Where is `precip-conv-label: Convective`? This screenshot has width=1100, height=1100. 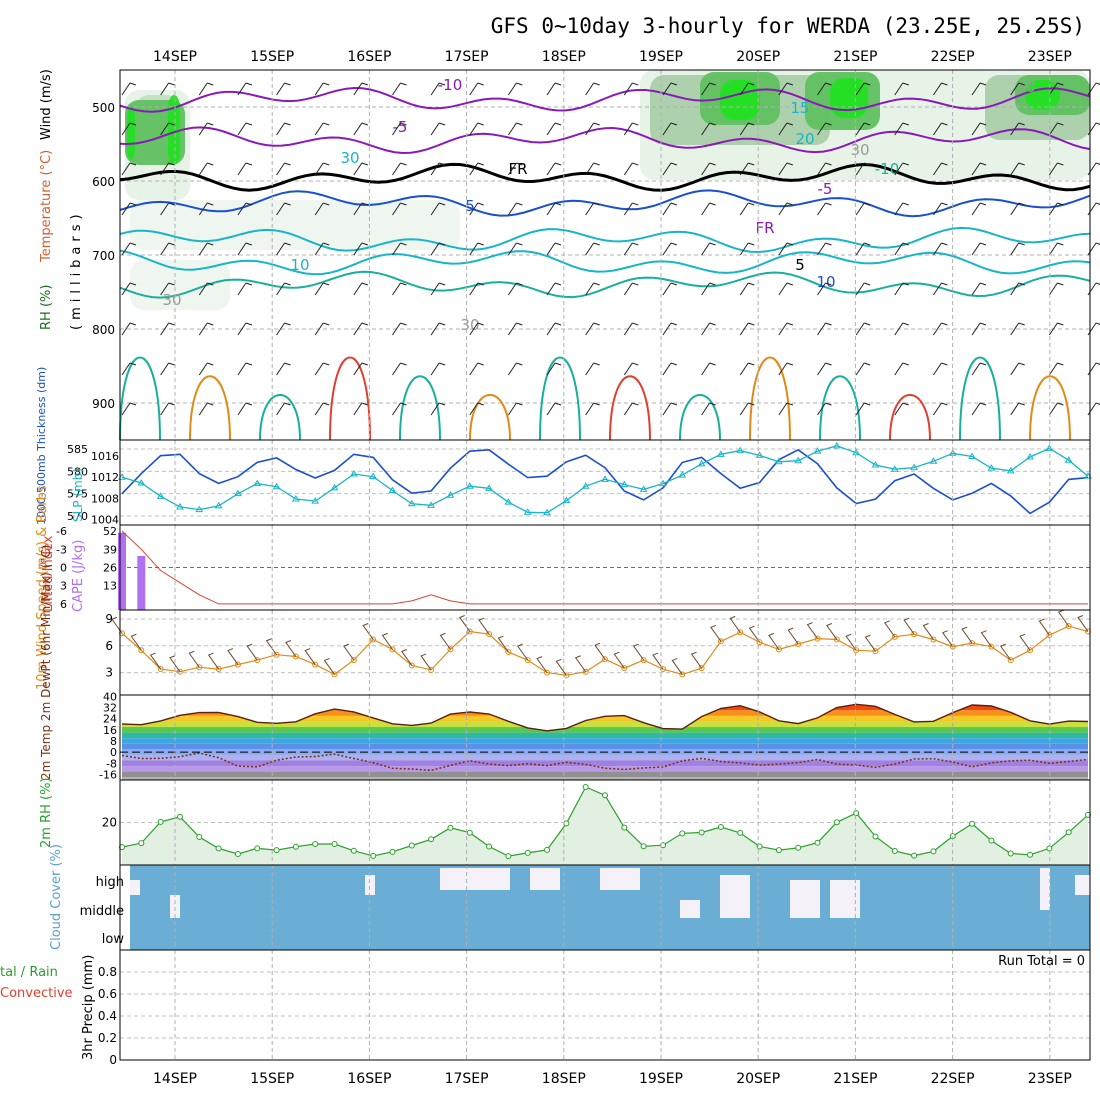 precip-conv-label: Convective is located at coordinates (36, 993).